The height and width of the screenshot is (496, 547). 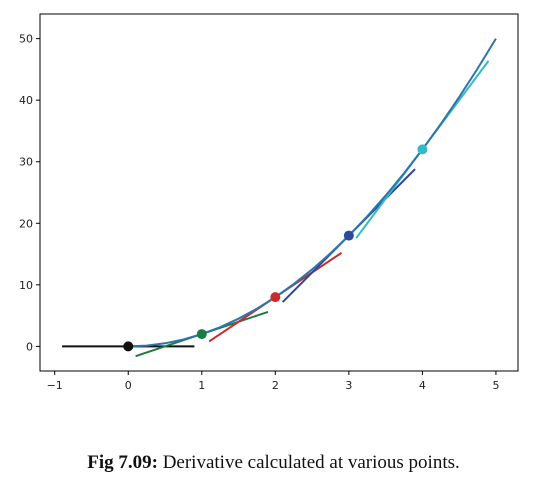 What do you see at coordinates (55, 385) in the screenshot?
I see `x-tick-label: −1` at bounding box center [55, 385].